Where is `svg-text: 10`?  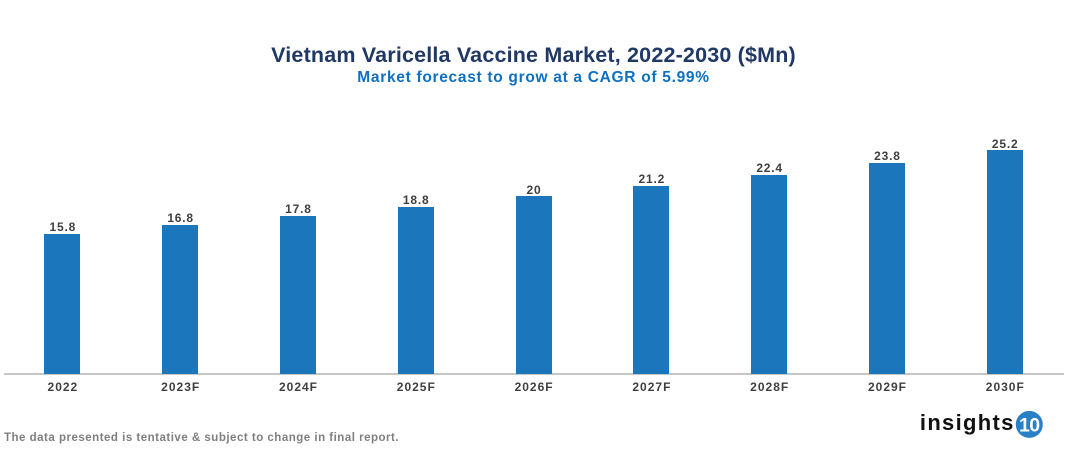 svg-text: 10 is located at coordinates (1029, 426).